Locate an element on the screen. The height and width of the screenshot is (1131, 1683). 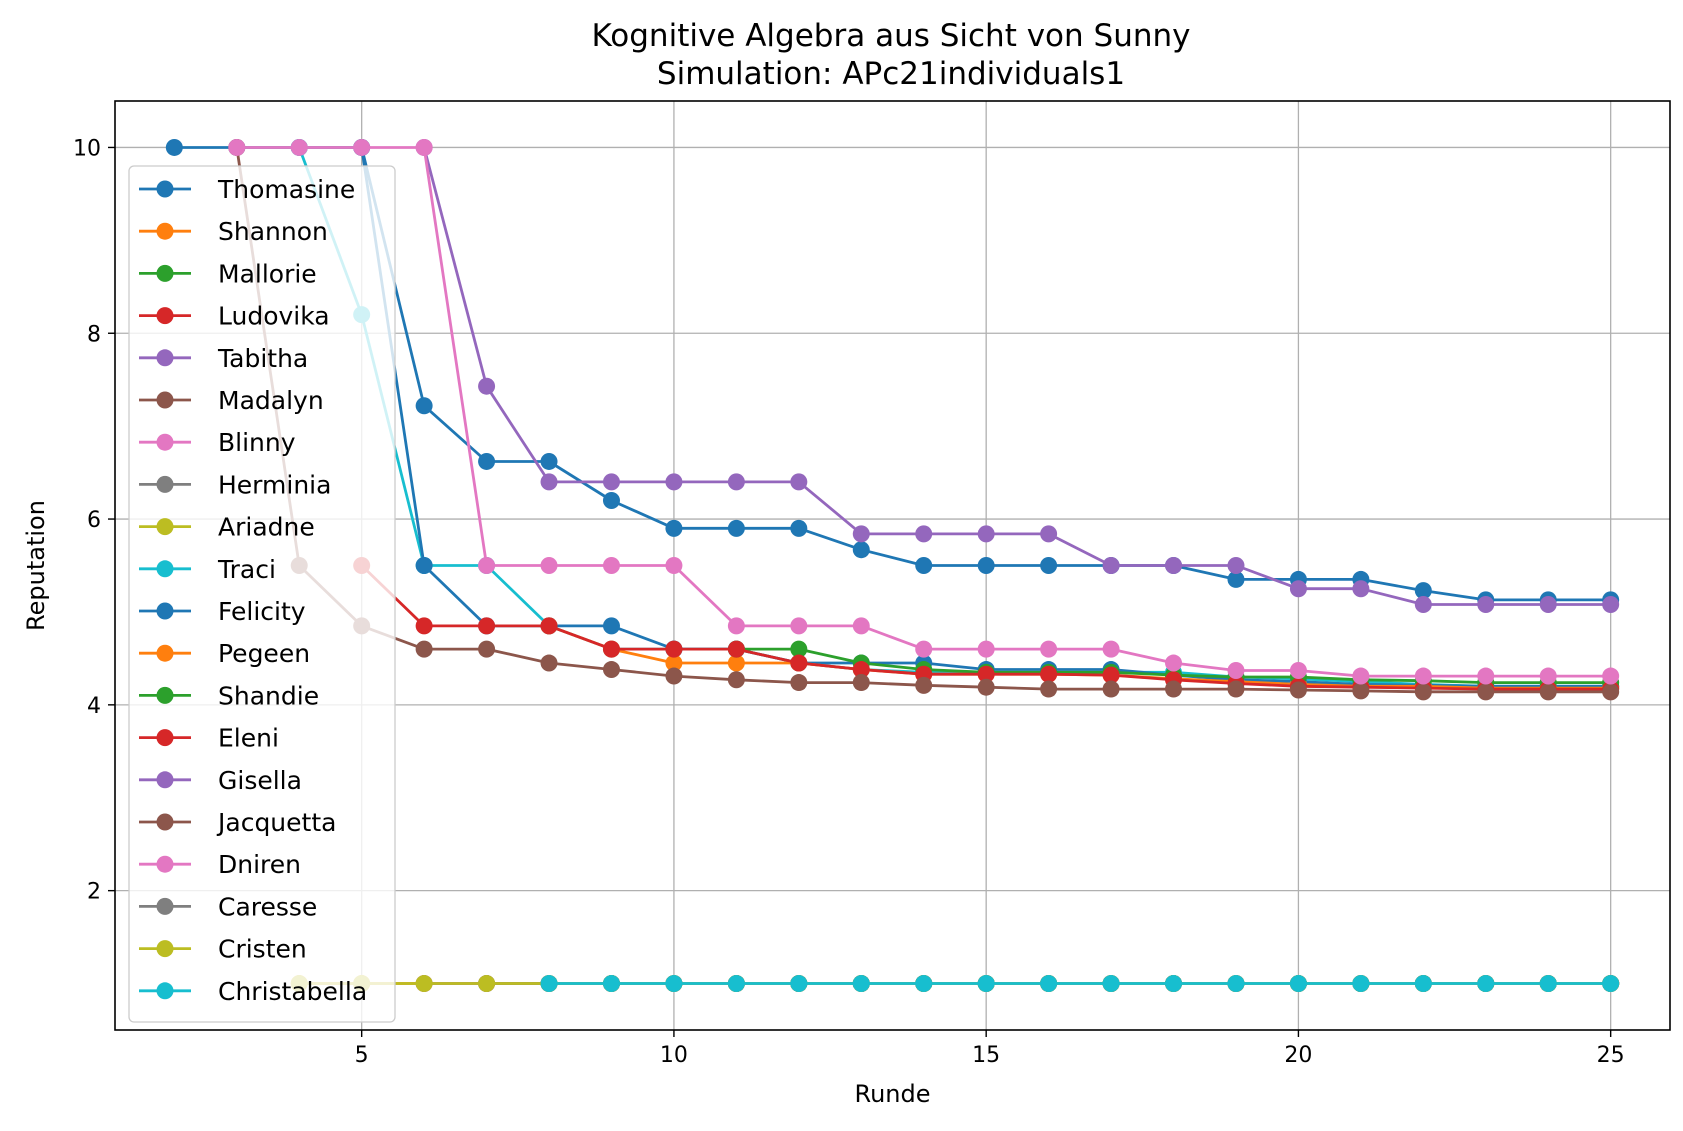
legend-item: Caresse is located at coordinates (228, 906).